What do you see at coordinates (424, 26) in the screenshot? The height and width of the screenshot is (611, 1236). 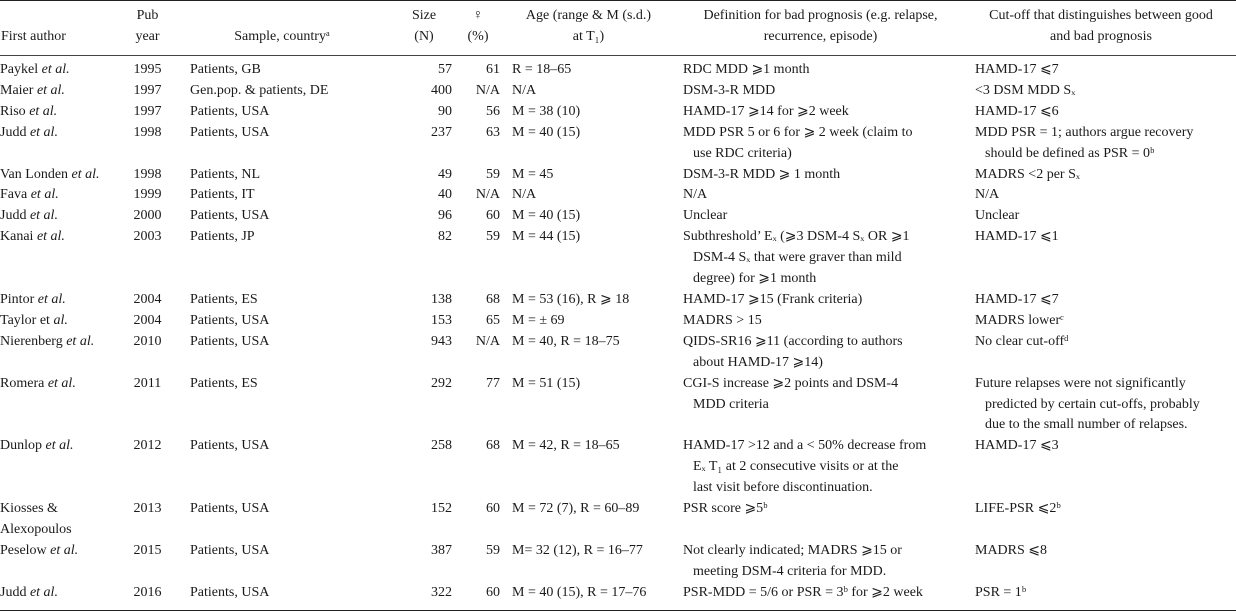 I see `header-size: Size (N)` at bounding box center [424, 26].